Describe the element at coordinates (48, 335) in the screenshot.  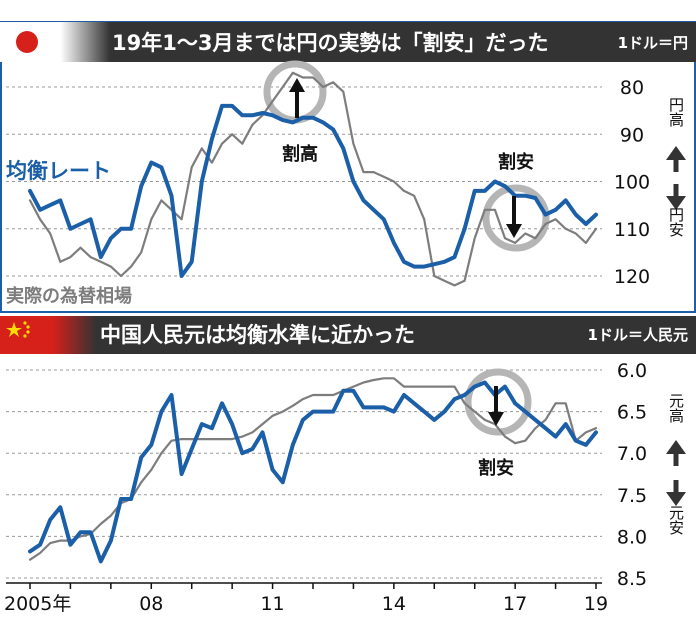
I see `china-flag-bg` at that location.